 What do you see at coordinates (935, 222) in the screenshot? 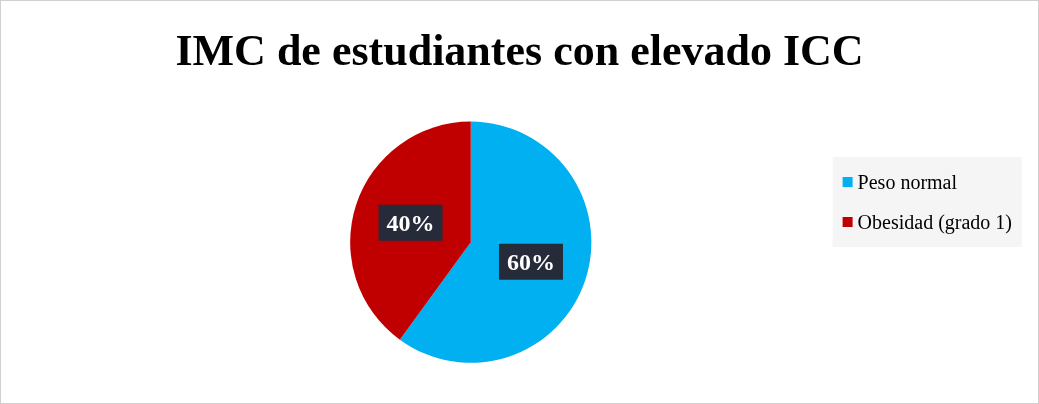
I see `legend-label: Obesidad (grado 1)` at bounding box center [935, 222].